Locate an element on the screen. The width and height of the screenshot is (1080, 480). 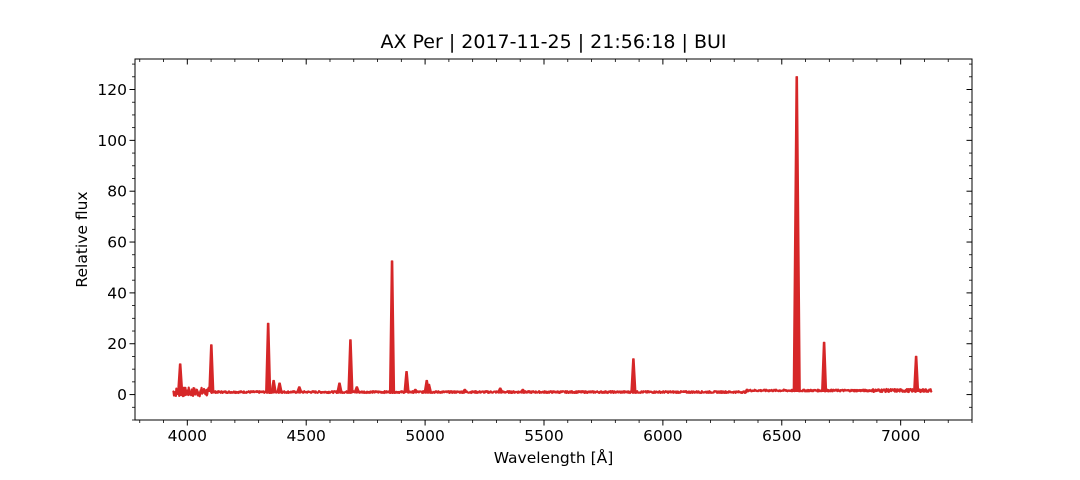
x-tick-label: 6500 is located at coordinates (781, 436).